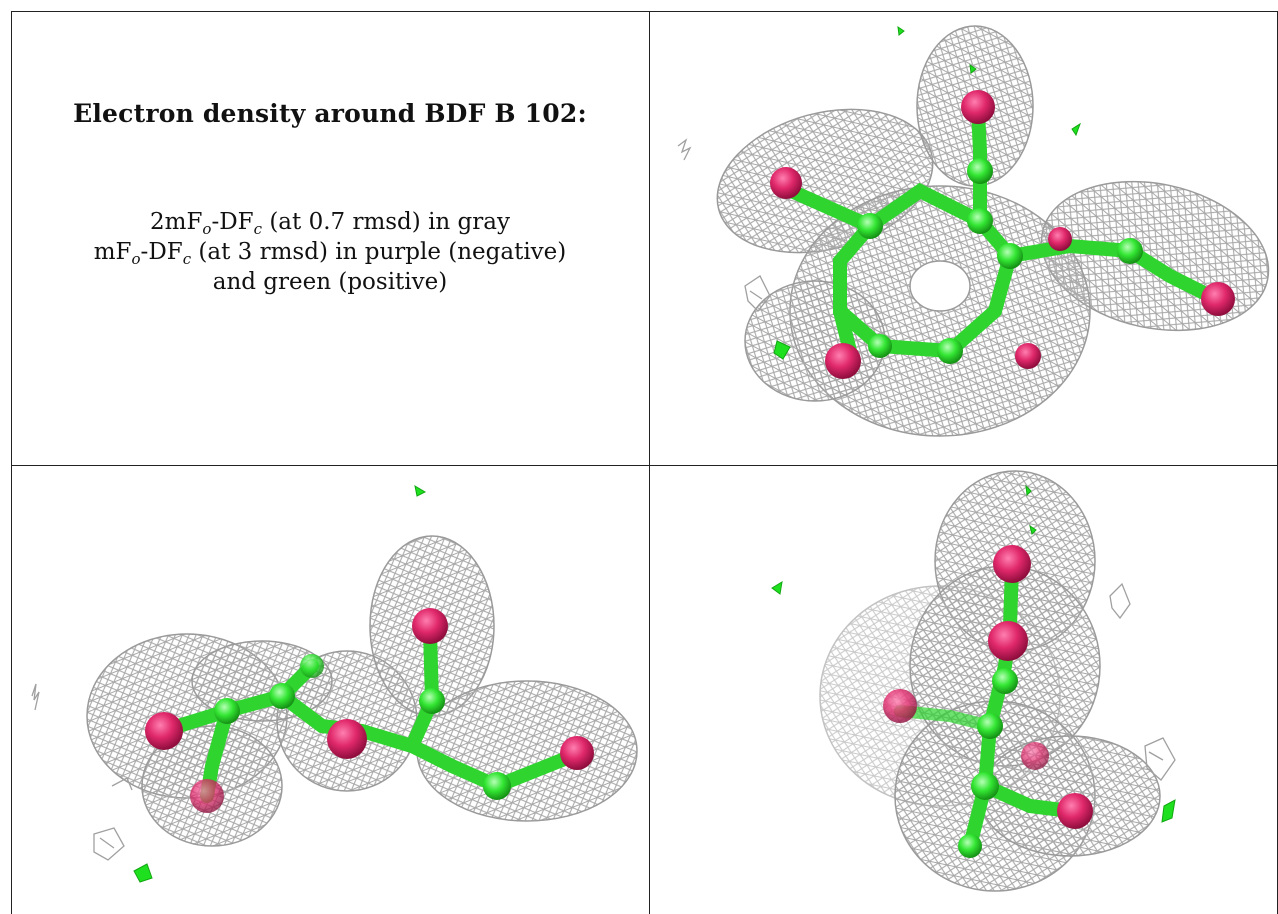 The image size is (1278, 914). I want to click on line2-map: mF, so click(112, 252).